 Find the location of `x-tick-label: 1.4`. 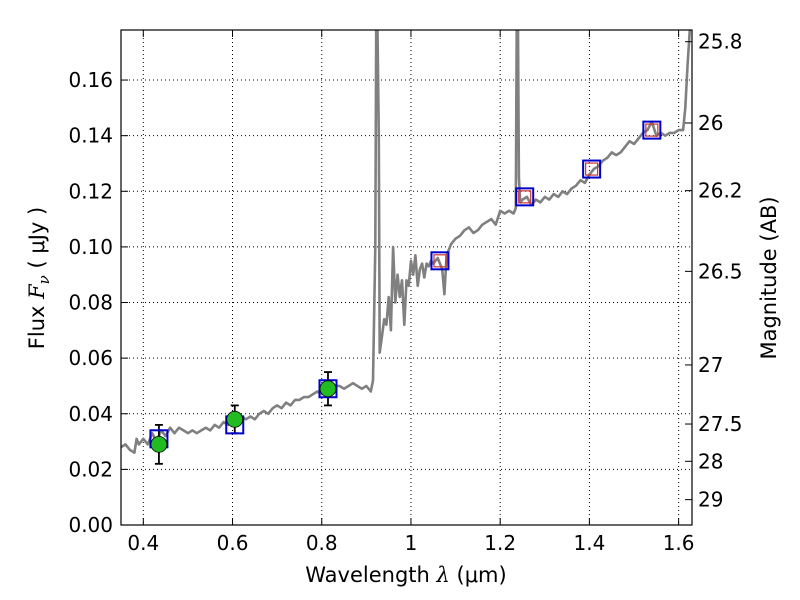

x-tick-label: 1.4 is located at coordinates (589, 543).